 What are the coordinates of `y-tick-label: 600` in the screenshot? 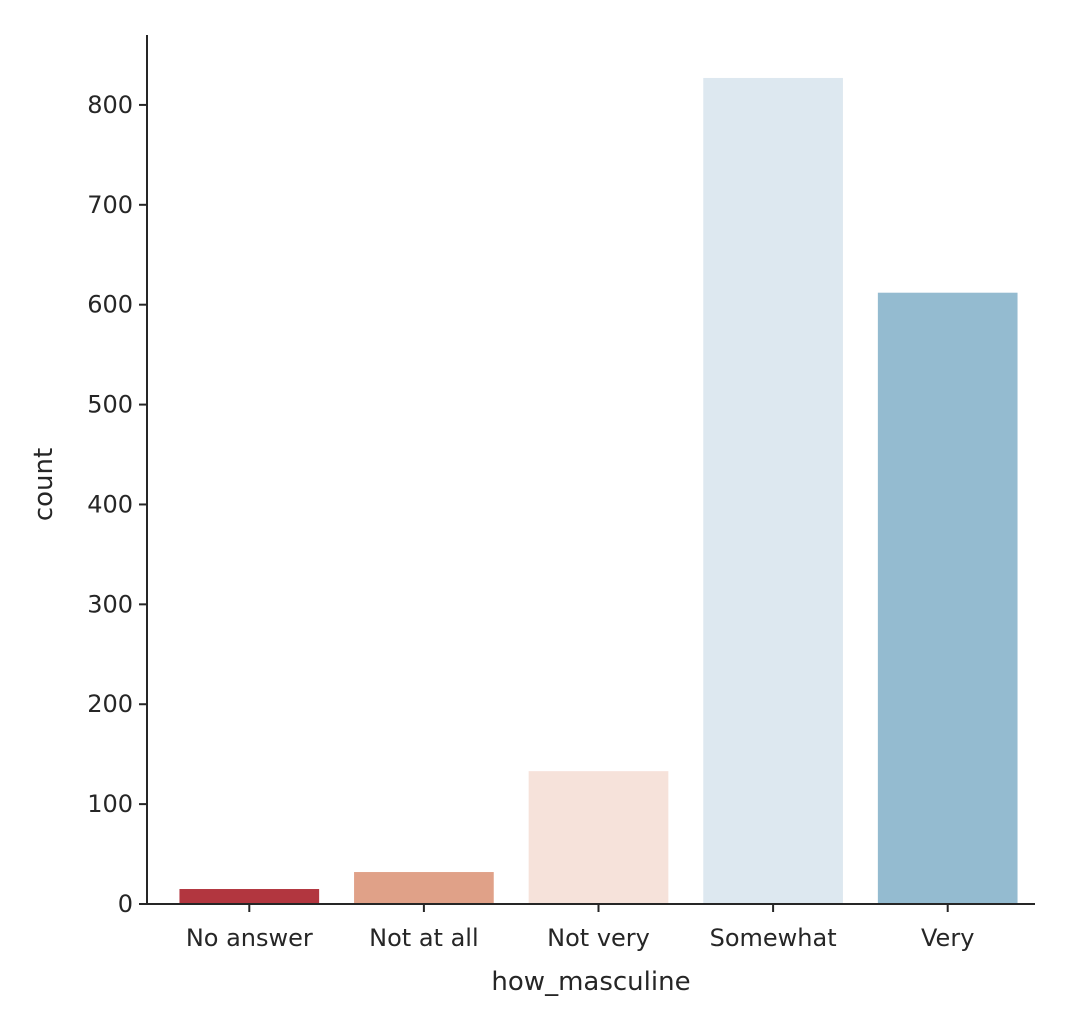 It's located at (110, 305).